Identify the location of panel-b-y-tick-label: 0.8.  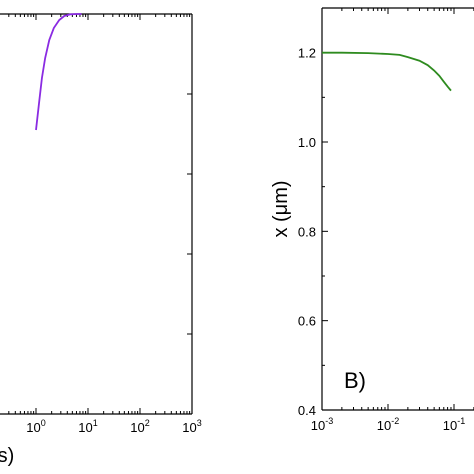
(307, 231).